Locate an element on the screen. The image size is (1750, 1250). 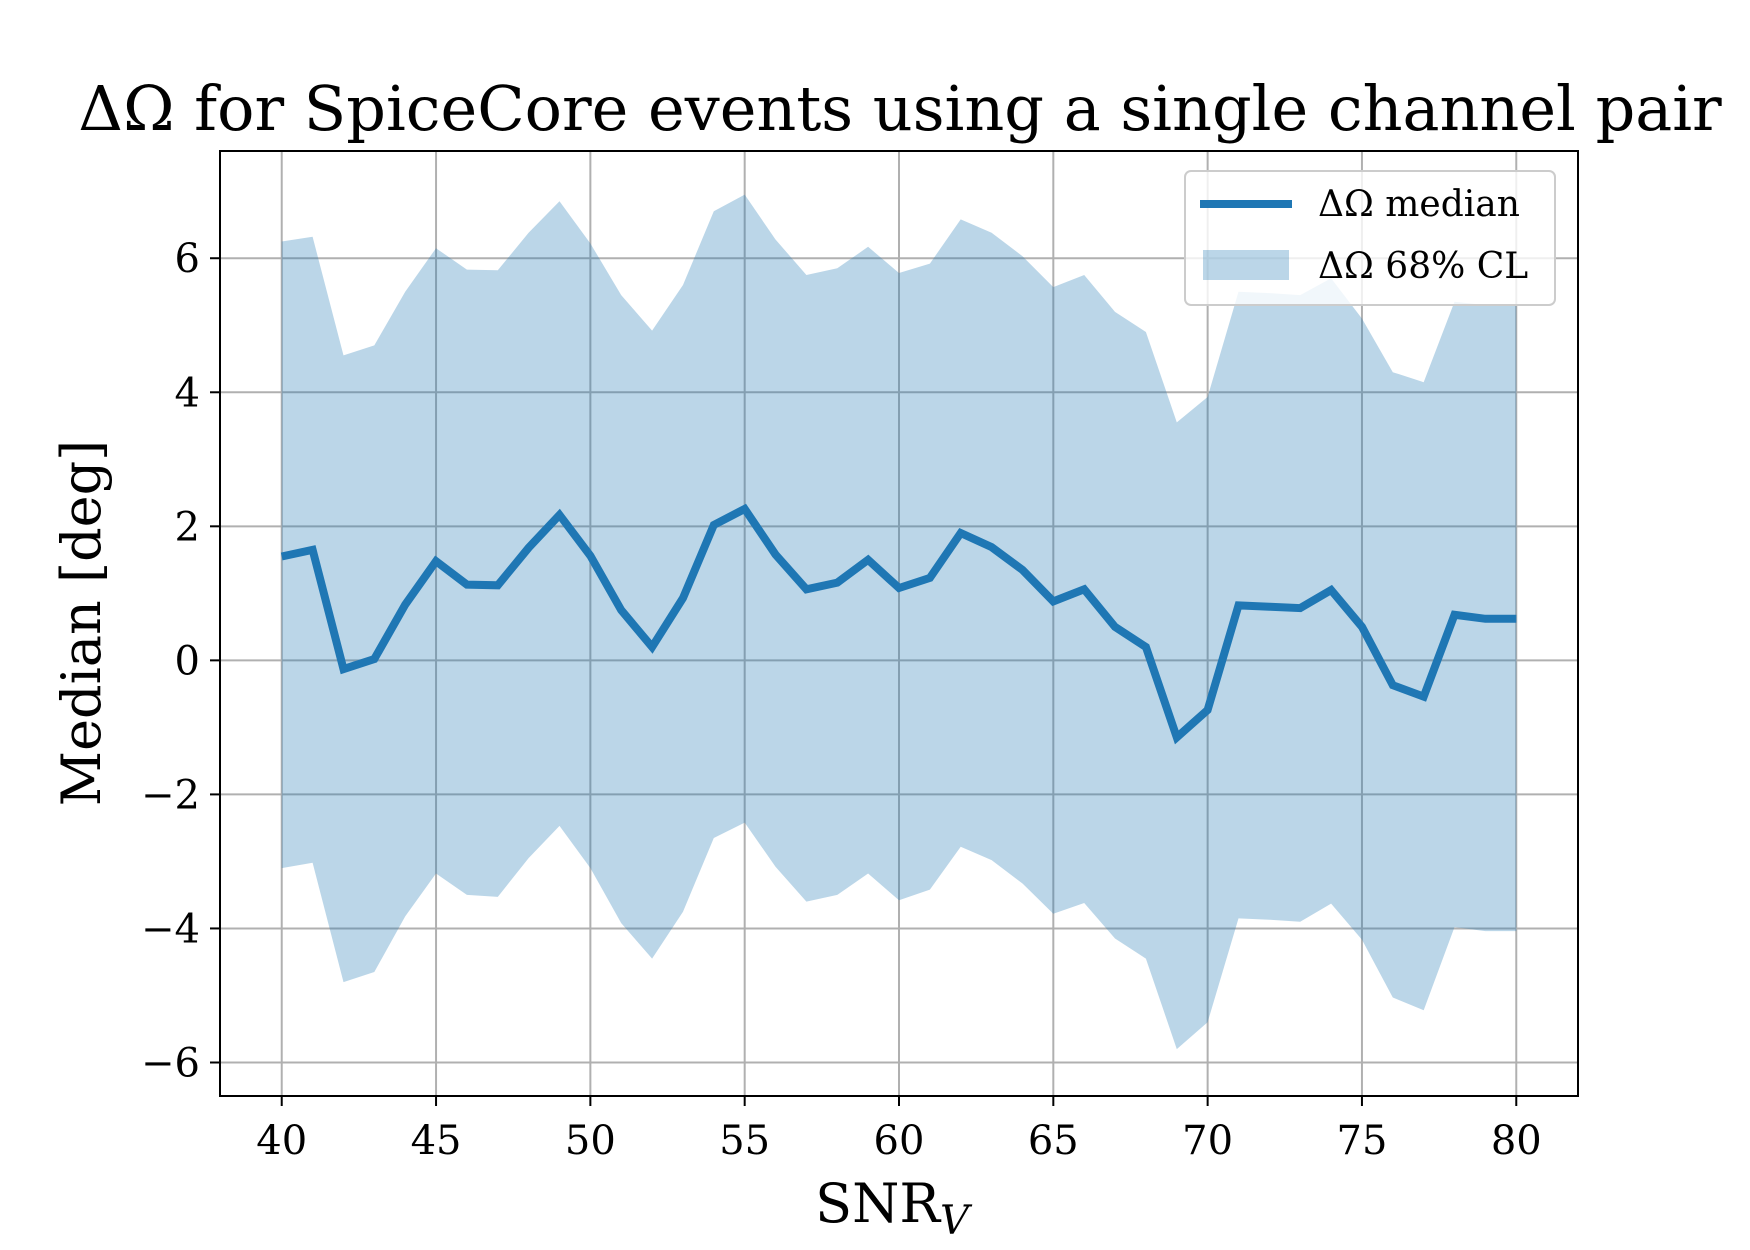
y-axis: −6 −4 −2 0 2 4 6 is located at coordinates (180, 661).